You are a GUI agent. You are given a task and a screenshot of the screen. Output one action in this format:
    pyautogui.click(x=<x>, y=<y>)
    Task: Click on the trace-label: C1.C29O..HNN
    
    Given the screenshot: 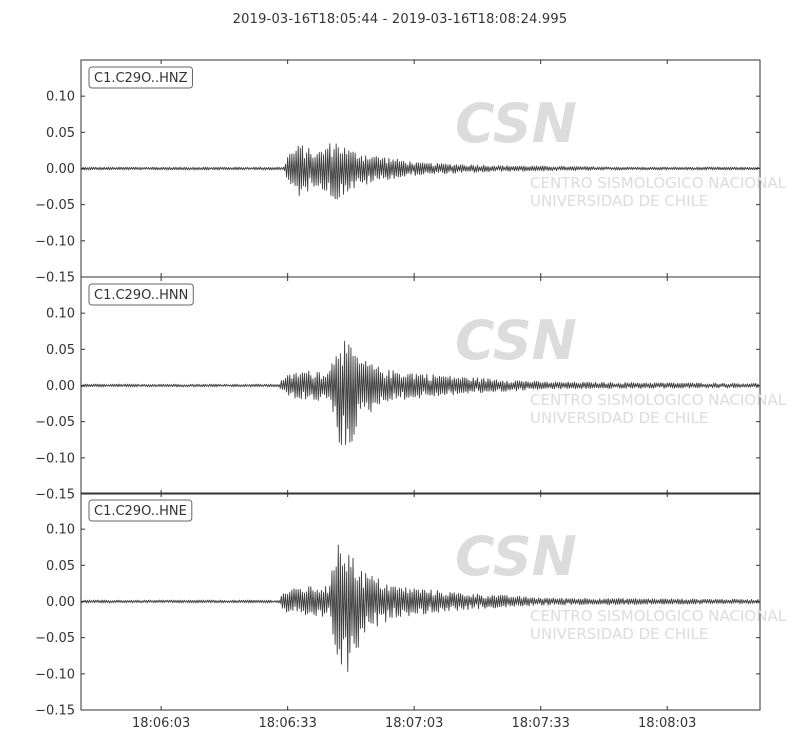 What is the action you would take?
    pyautogui.click(x=141, y=295)
    